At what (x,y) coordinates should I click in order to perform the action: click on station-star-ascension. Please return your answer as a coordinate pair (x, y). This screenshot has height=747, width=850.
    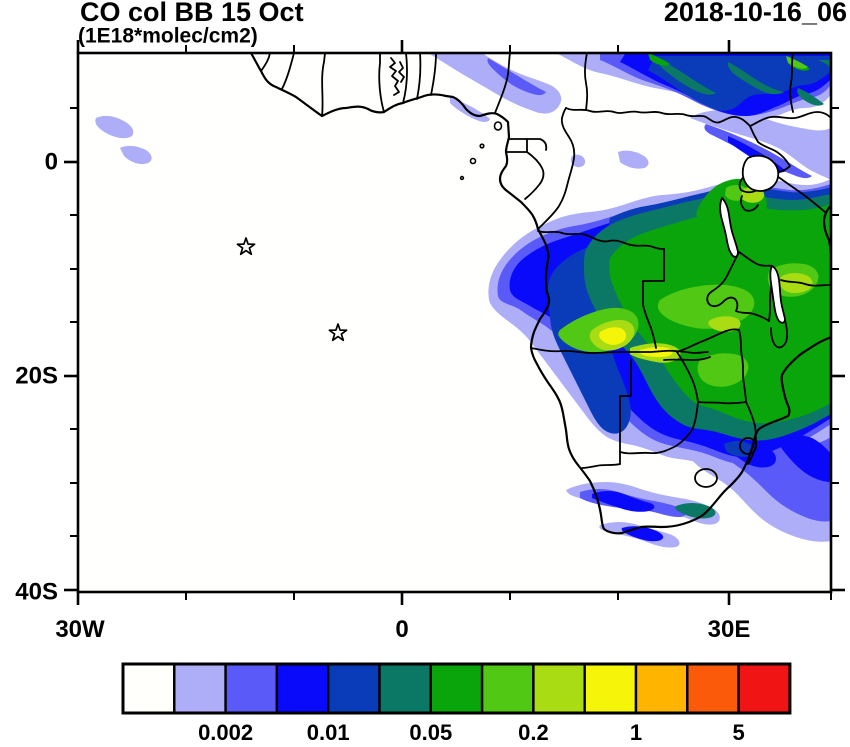
    Looking at the image, I should click on (246, 246).